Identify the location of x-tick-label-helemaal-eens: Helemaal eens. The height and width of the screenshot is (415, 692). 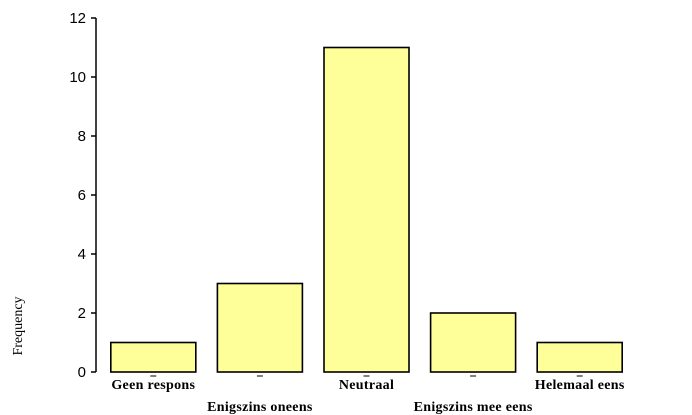
(580, 385).